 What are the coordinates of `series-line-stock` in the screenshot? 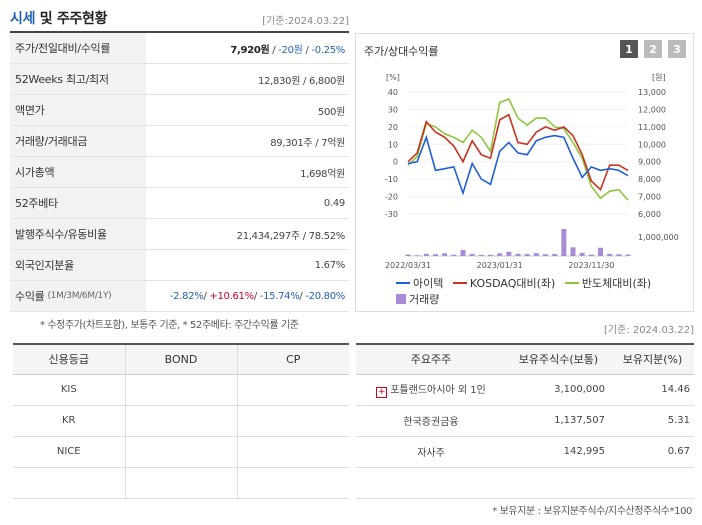 It's located at (518, 165).